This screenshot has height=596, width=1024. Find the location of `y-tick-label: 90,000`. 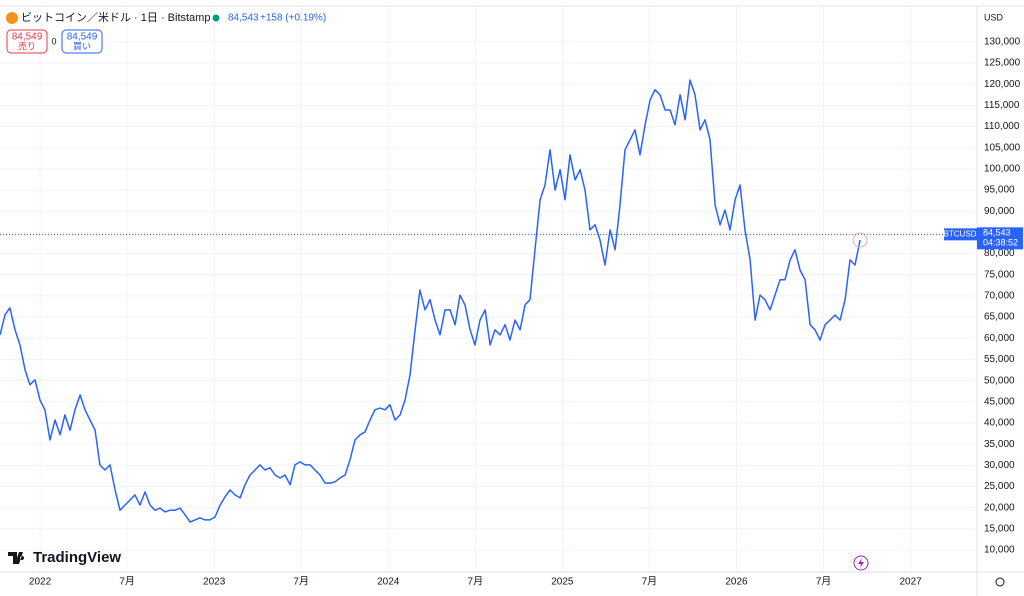

y-tick-label: 90,000 is located at coordinates (999, 211).